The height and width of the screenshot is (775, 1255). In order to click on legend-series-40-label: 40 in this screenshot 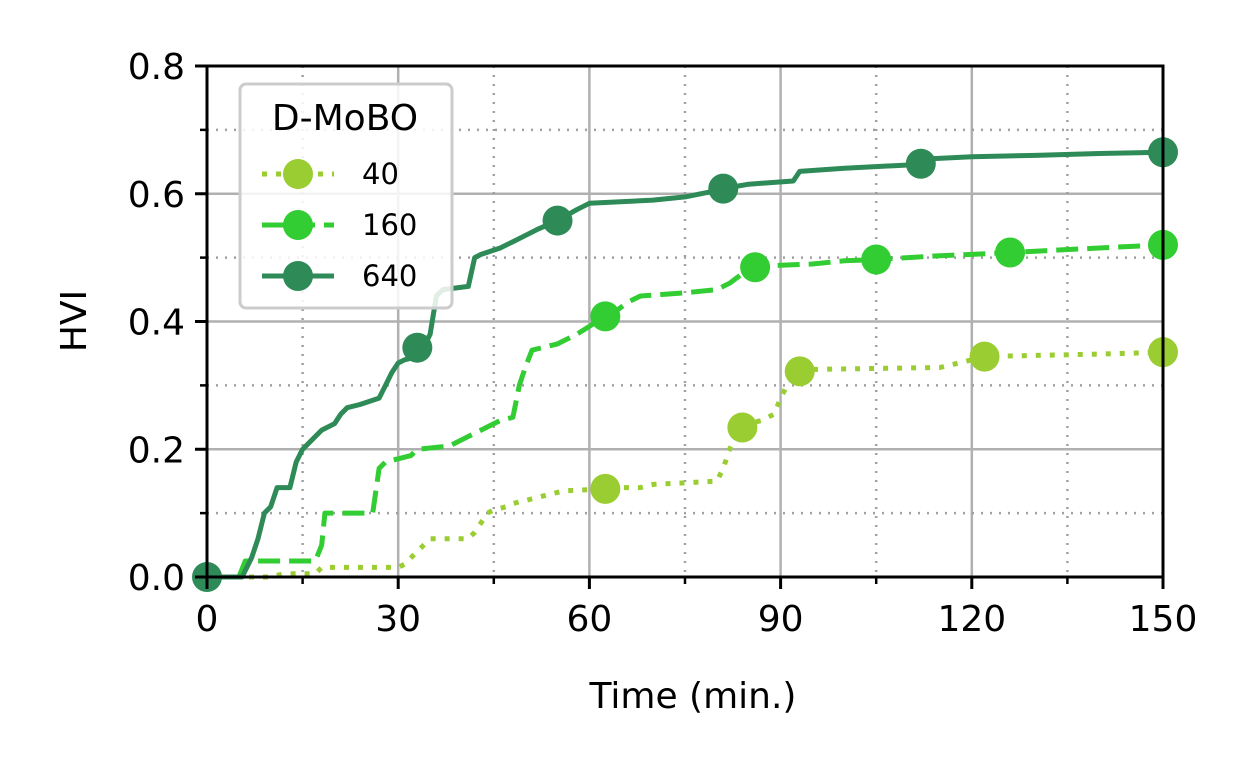, I will do `click(380, 174)`.